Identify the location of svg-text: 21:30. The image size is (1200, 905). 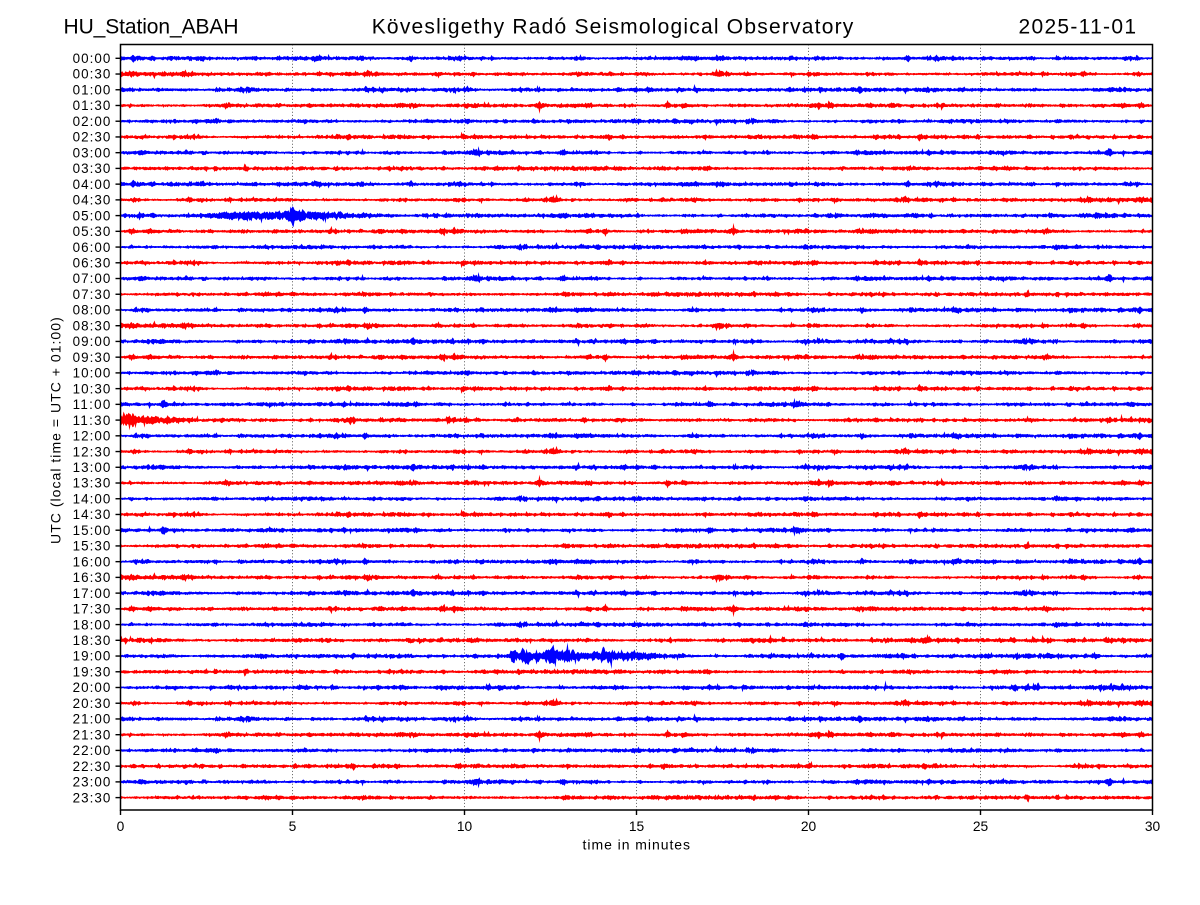
(92, 734).